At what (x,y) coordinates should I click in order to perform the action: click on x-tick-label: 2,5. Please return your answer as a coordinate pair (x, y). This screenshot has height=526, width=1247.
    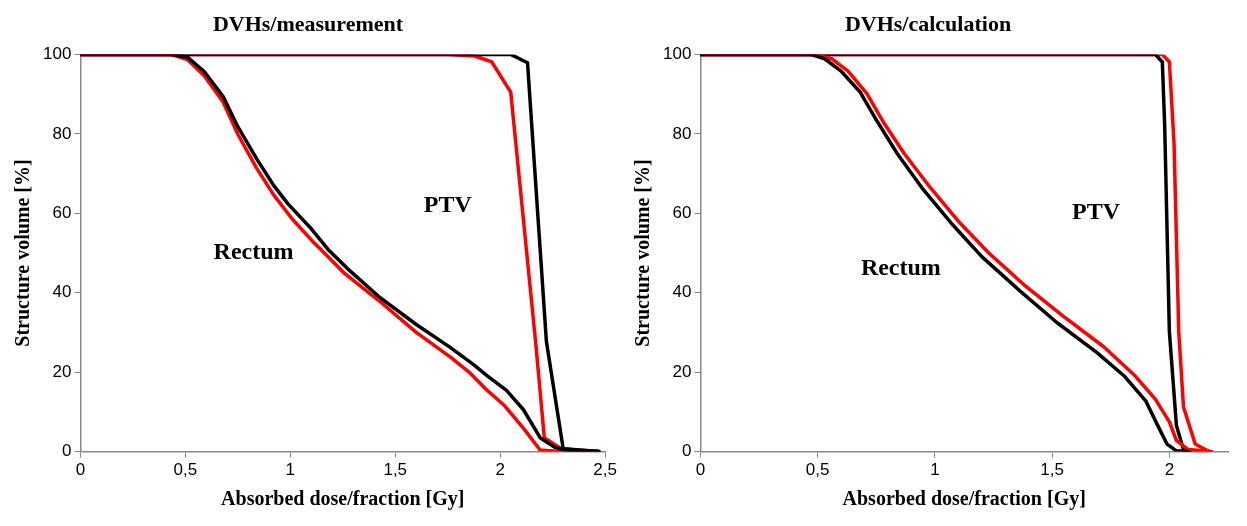
    Looking at the image, I should click on (605, 470).